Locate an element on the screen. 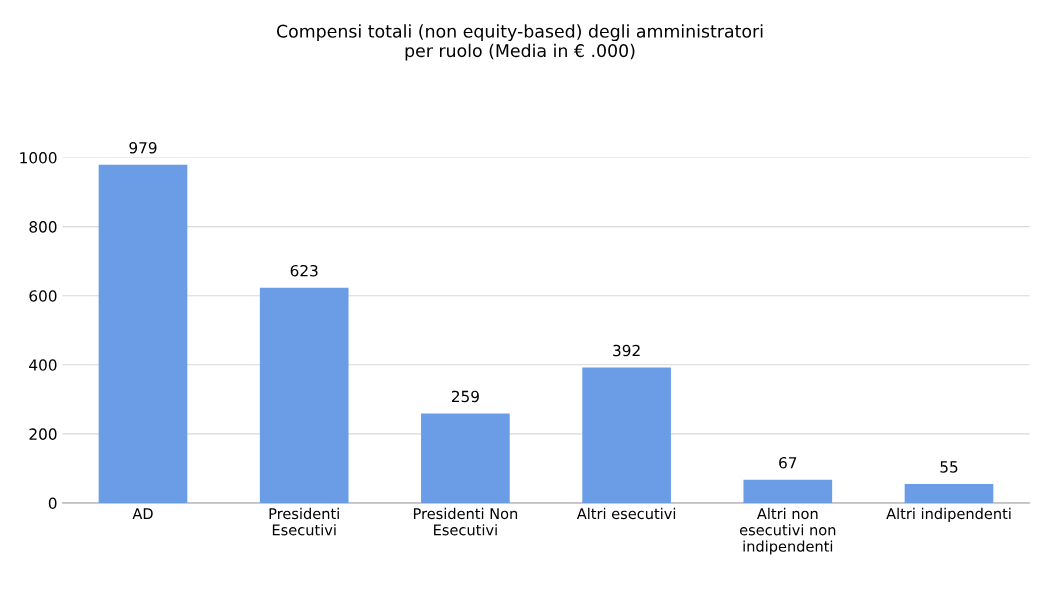 This screenshot has height=606, width=1040. data-label: 259 is located at coordinates (465, 396).